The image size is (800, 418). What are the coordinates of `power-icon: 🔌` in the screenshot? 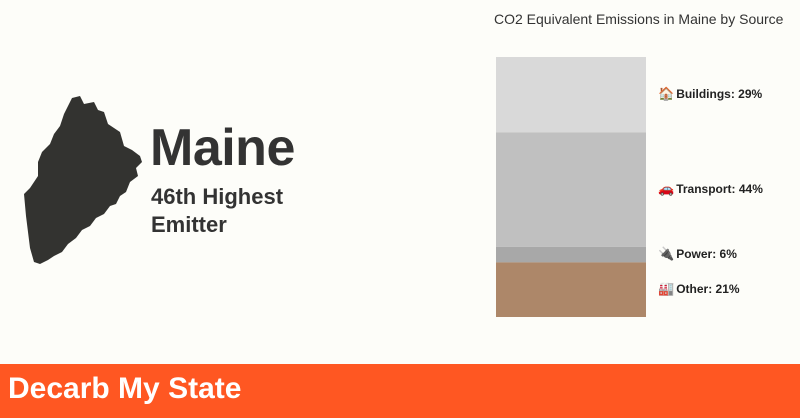 It's located at (666, 254).